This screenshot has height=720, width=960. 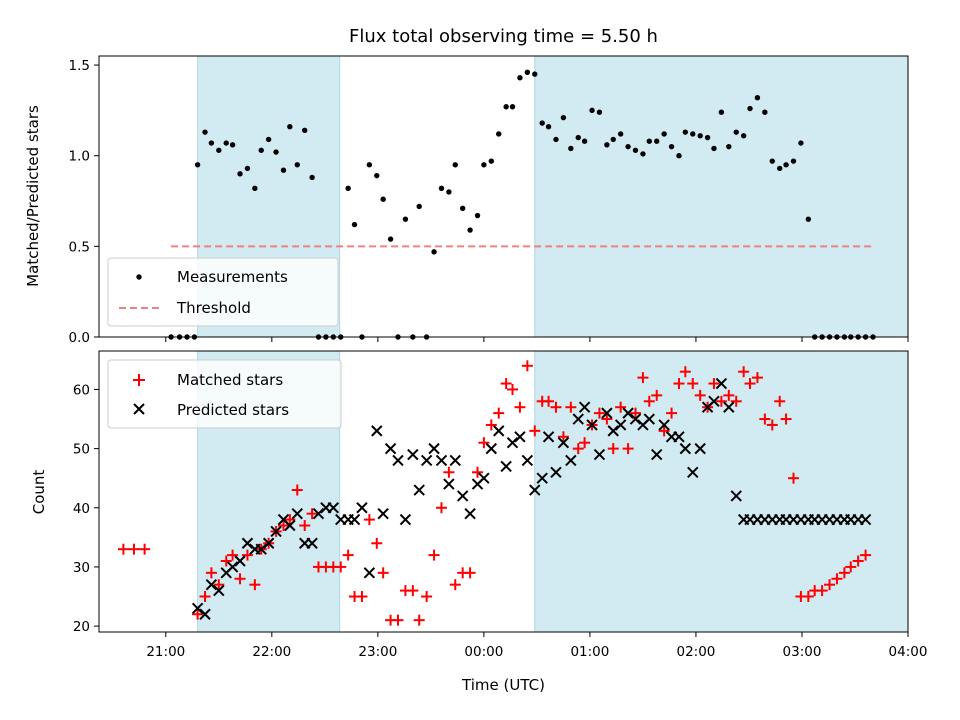 I want to click on legend-predicted-marker, so click(x=139, y=409).